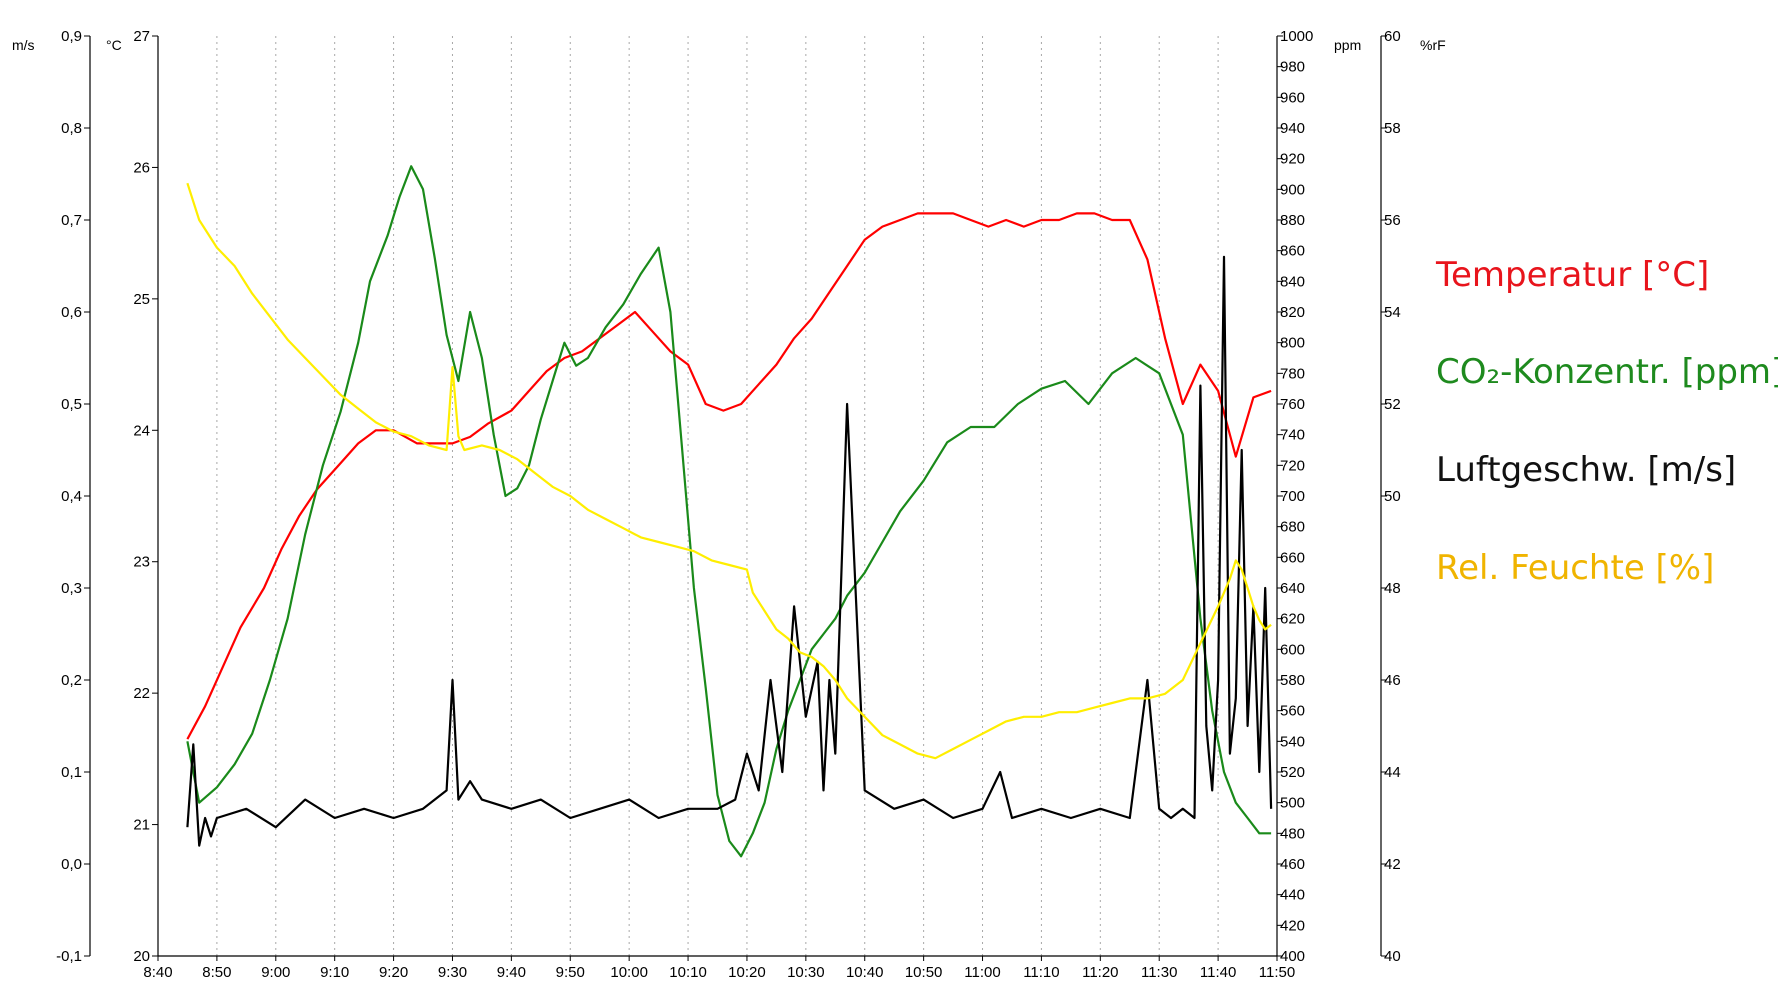 This screenshot has width=1778, height=995. I want to click on x-tick-label: 11:40, so click(1218, 972).